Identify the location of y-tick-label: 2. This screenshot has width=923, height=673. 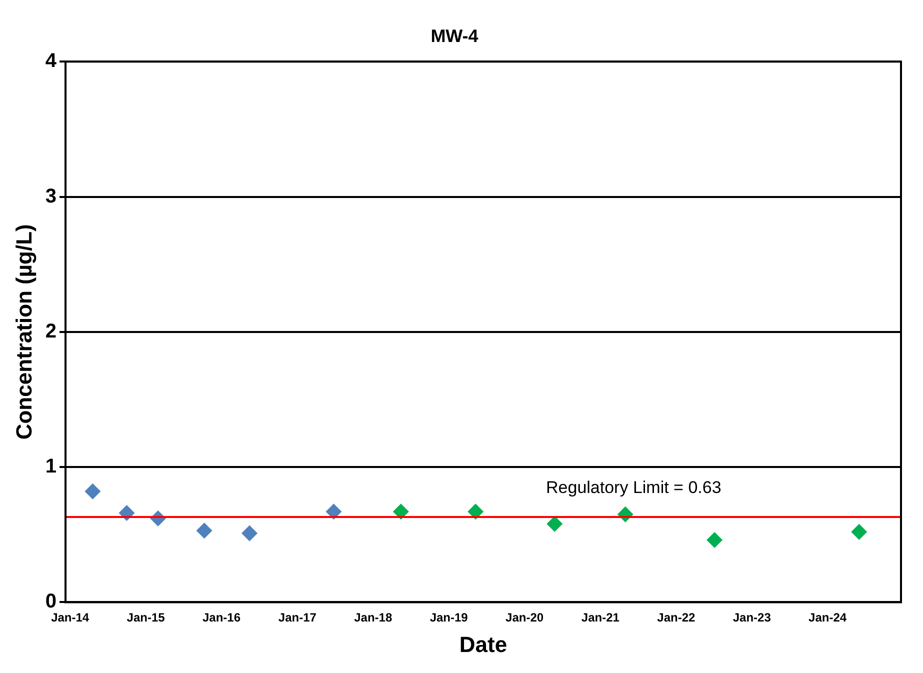
(51, 331).